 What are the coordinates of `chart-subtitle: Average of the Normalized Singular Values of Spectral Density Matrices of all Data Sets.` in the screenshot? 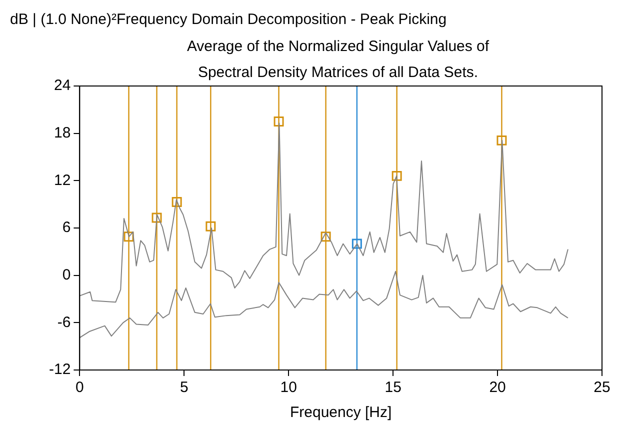 It's located at (338, 59).